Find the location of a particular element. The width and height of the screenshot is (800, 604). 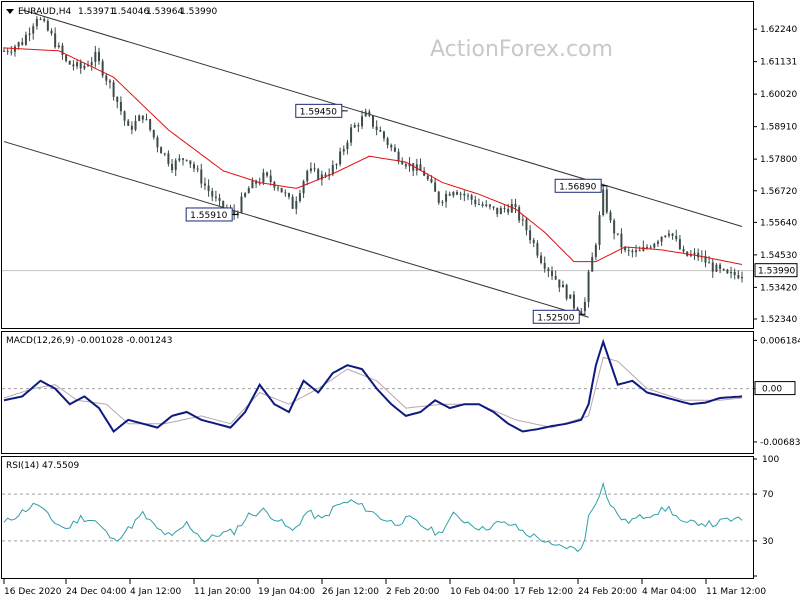

macd-signal-line is located at coordinates (373, 392).